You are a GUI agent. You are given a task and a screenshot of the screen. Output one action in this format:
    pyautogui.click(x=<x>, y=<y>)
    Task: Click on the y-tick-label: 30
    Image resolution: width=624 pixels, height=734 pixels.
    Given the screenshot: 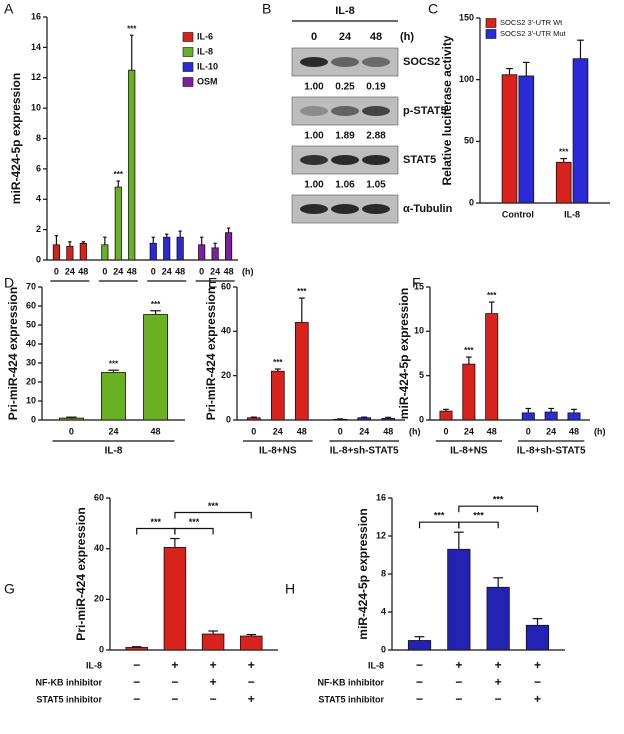 What is the action you would take?
    pyautogui.click(x=31, y=362)
    